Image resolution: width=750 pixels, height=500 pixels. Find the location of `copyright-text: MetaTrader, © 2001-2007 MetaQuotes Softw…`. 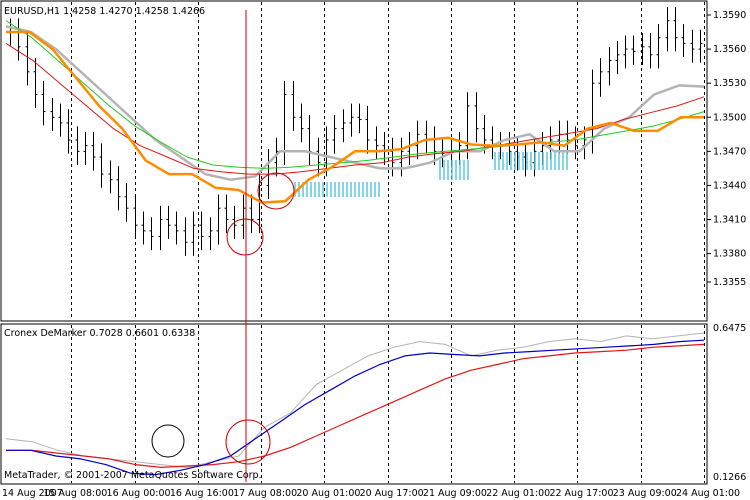

copyright-text: MetaTrader, © 2001-2007 MetaQuotes Softw… is located at coordinates (133, 475).